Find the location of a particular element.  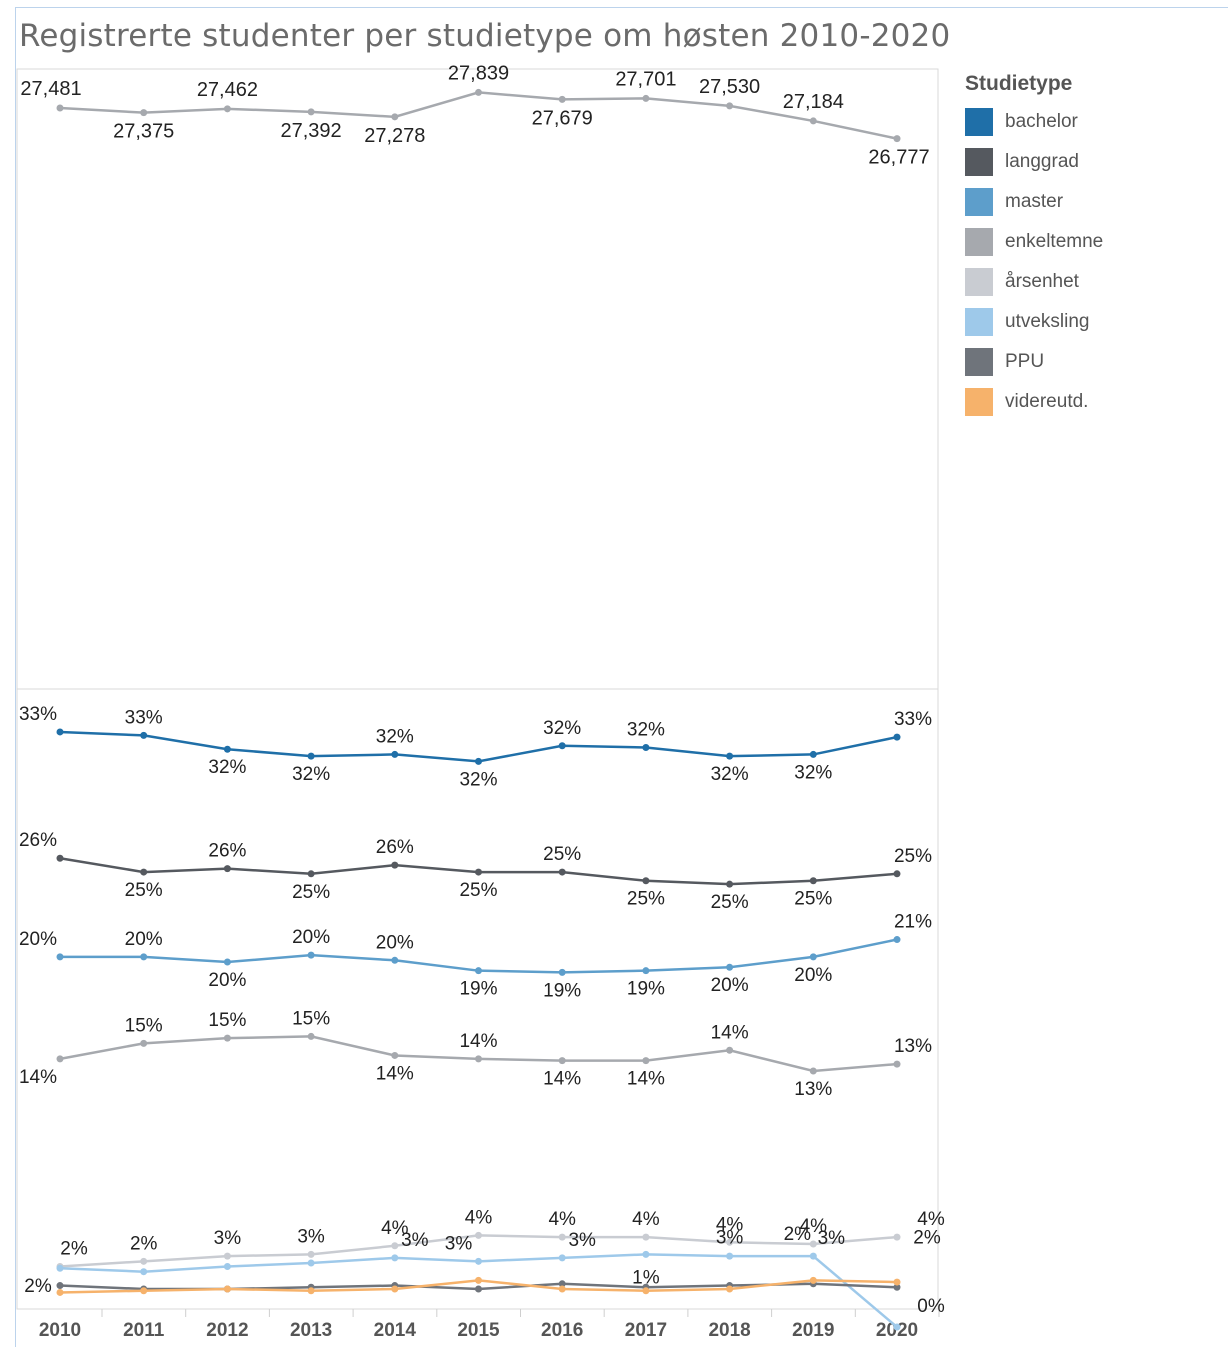

legend-item-utveksling: utveksling is located at coordinates (1034, 322).